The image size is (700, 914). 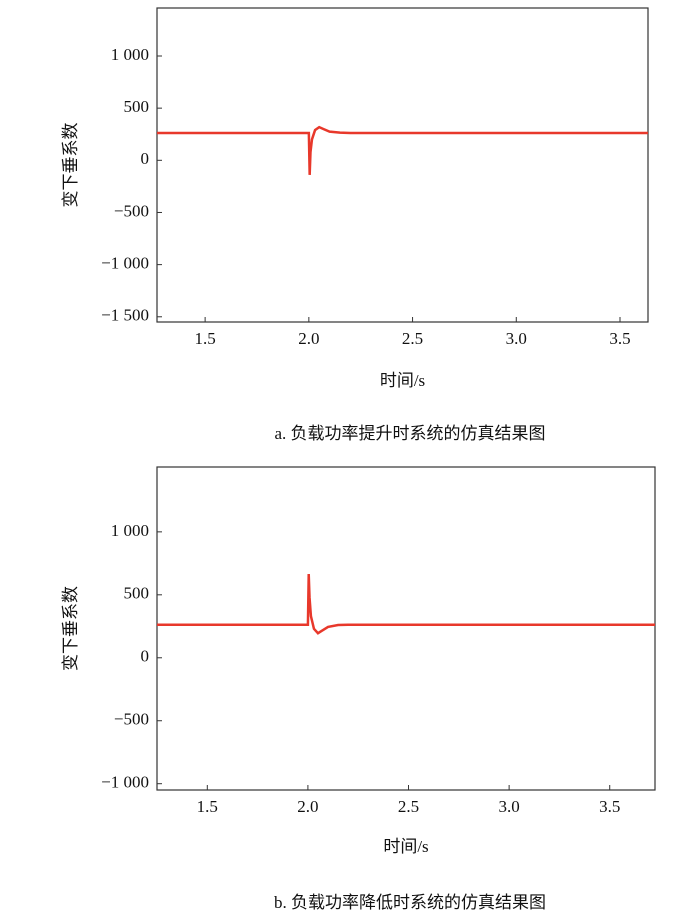 What do you see at coordinates (410, 902) in the screenshot?
I see `caption: b. 负载功率降低时系统的仿真结果图` at bounding box center [410, 902].